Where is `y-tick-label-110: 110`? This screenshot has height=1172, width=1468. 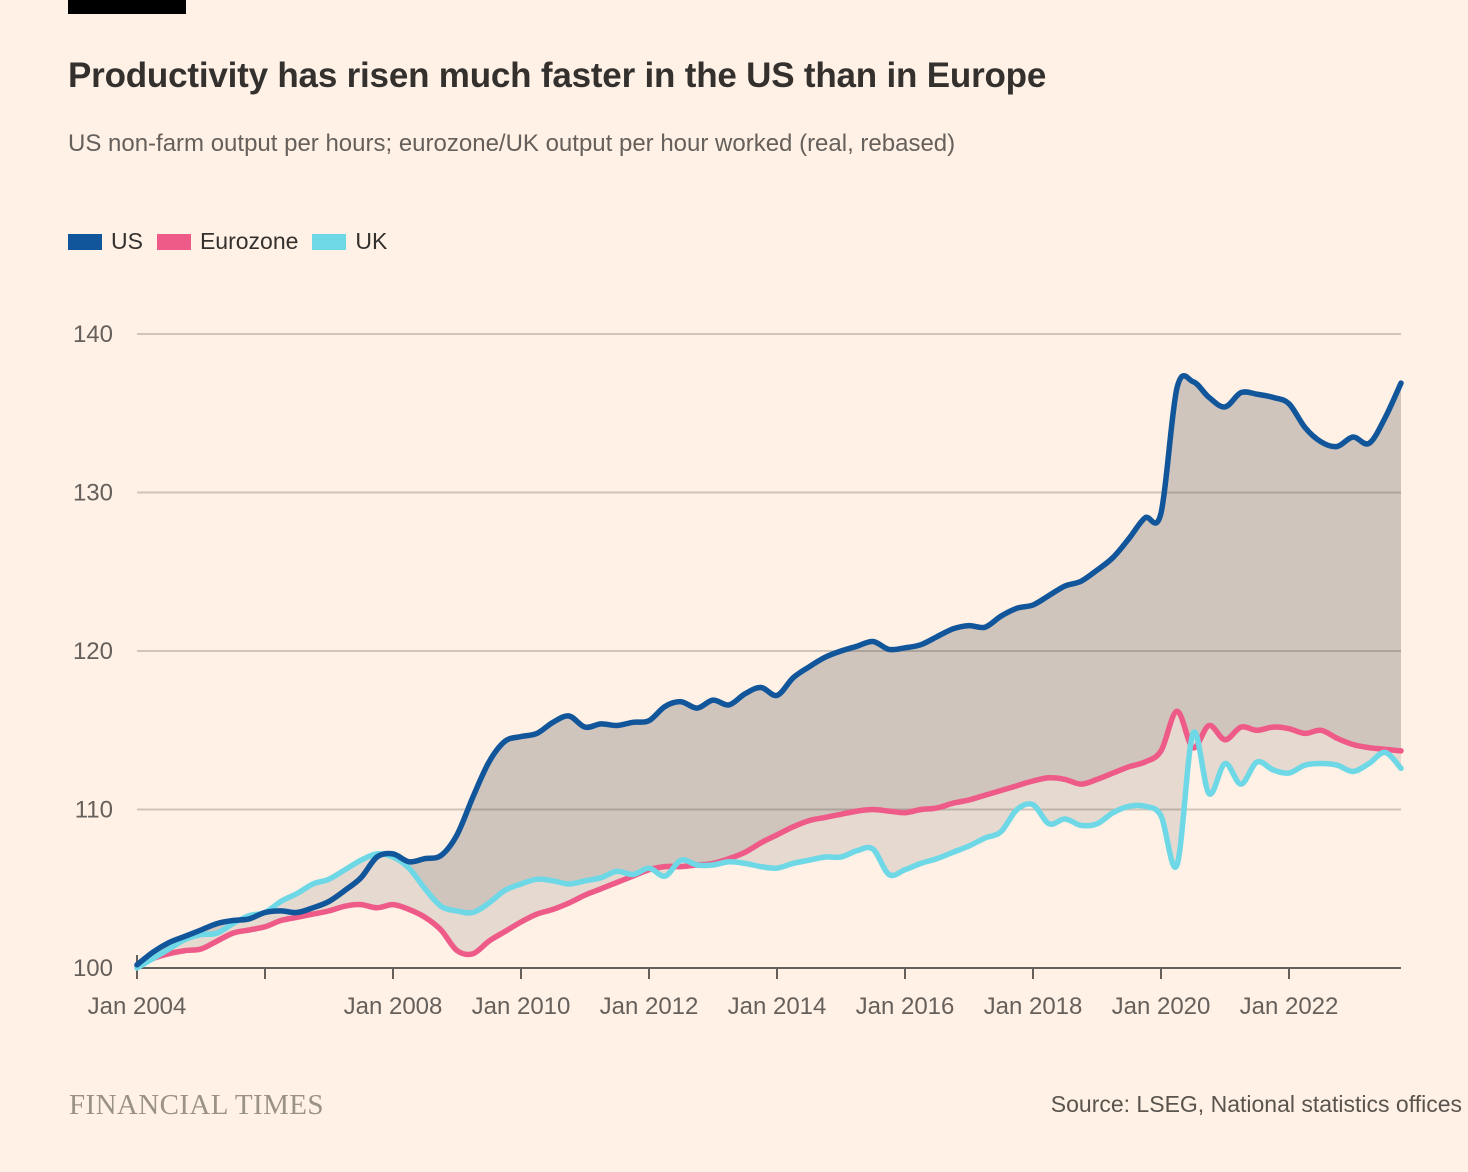 y-tick-label-110: 110 is located at coordinates (94, 810).